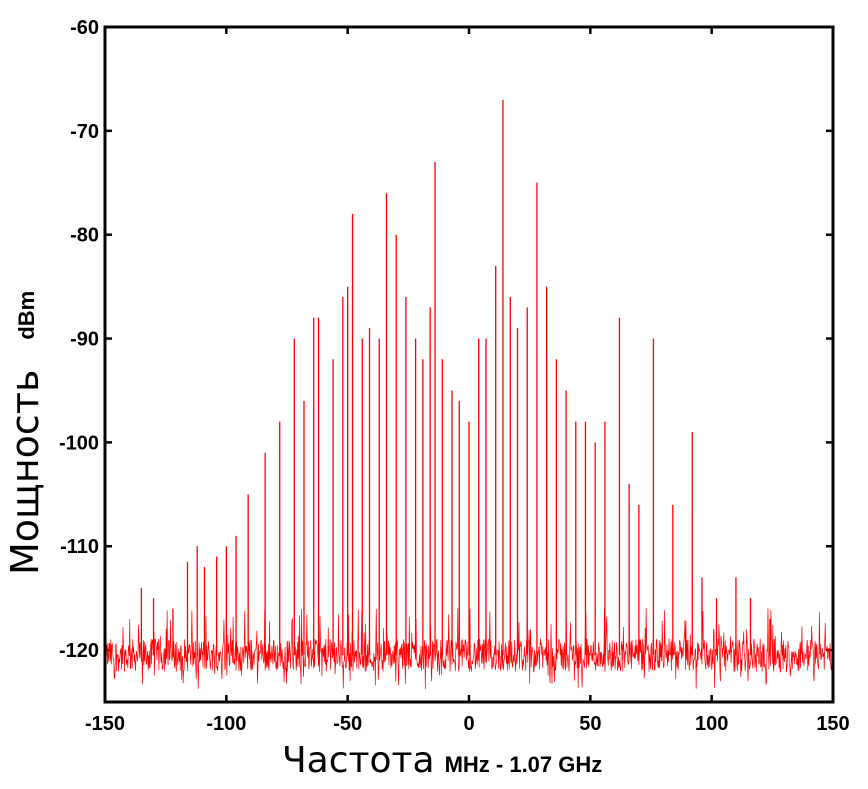  I want to click on x-tick-label: -150, so click(105, 724).